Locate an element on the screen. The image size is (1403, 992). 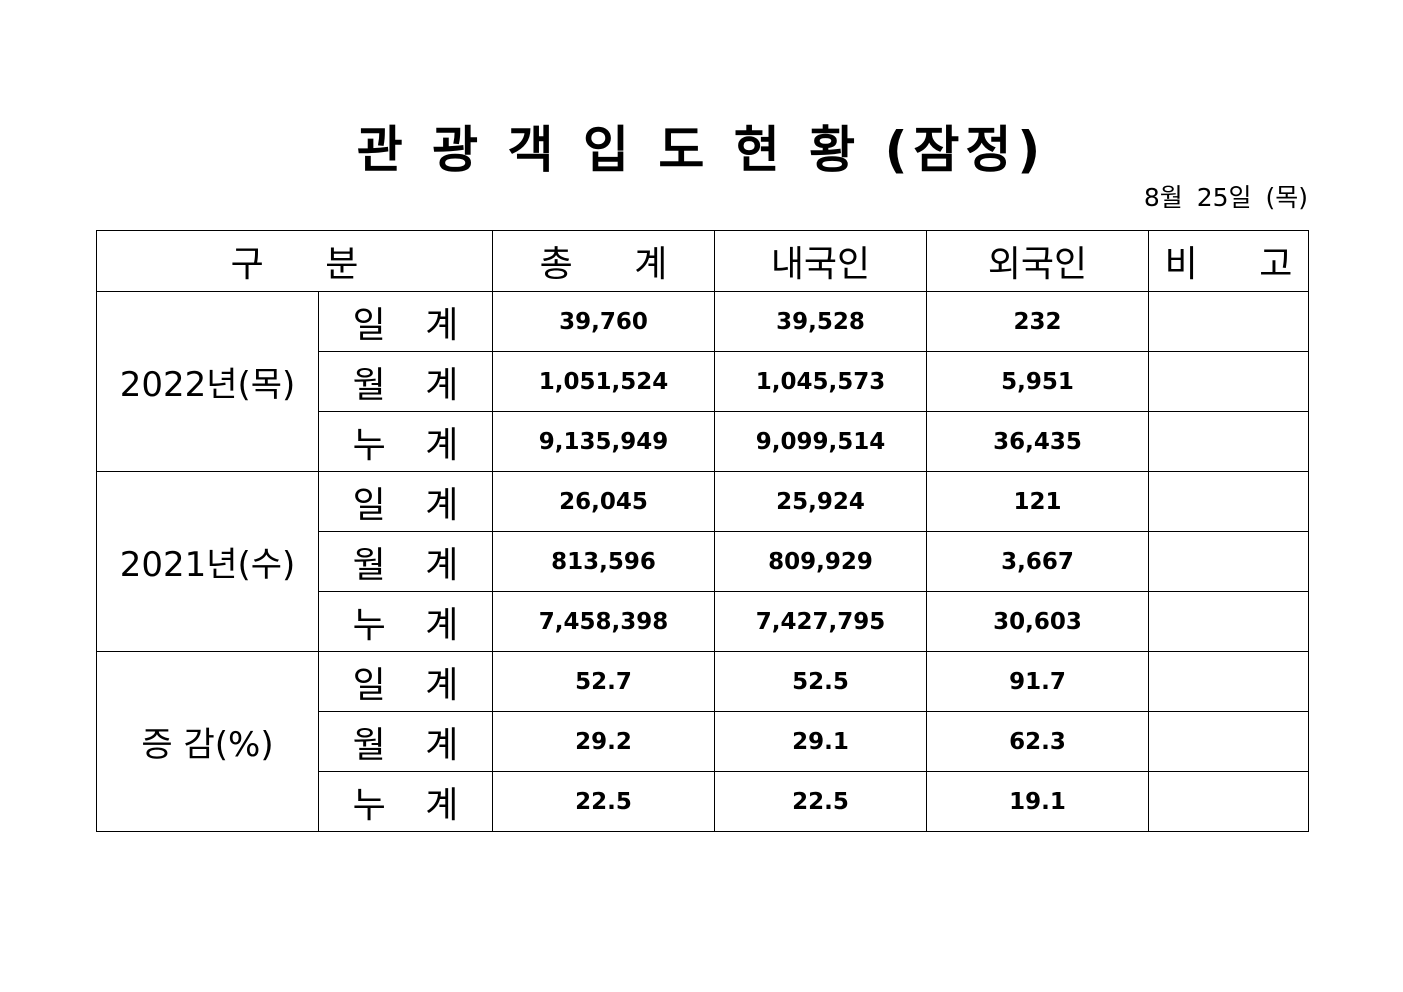
value-cell: 1,051,524 is located at coordinates (603, 381).